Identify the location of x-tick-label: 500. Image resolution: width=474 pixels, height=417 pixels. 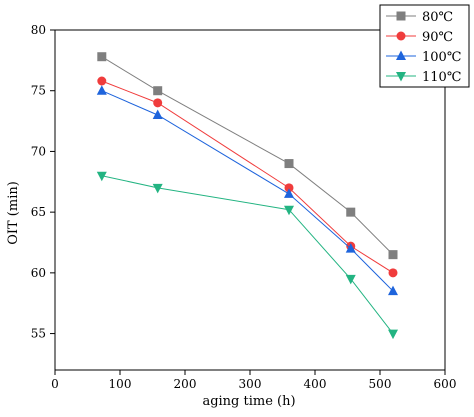
(380, 384).